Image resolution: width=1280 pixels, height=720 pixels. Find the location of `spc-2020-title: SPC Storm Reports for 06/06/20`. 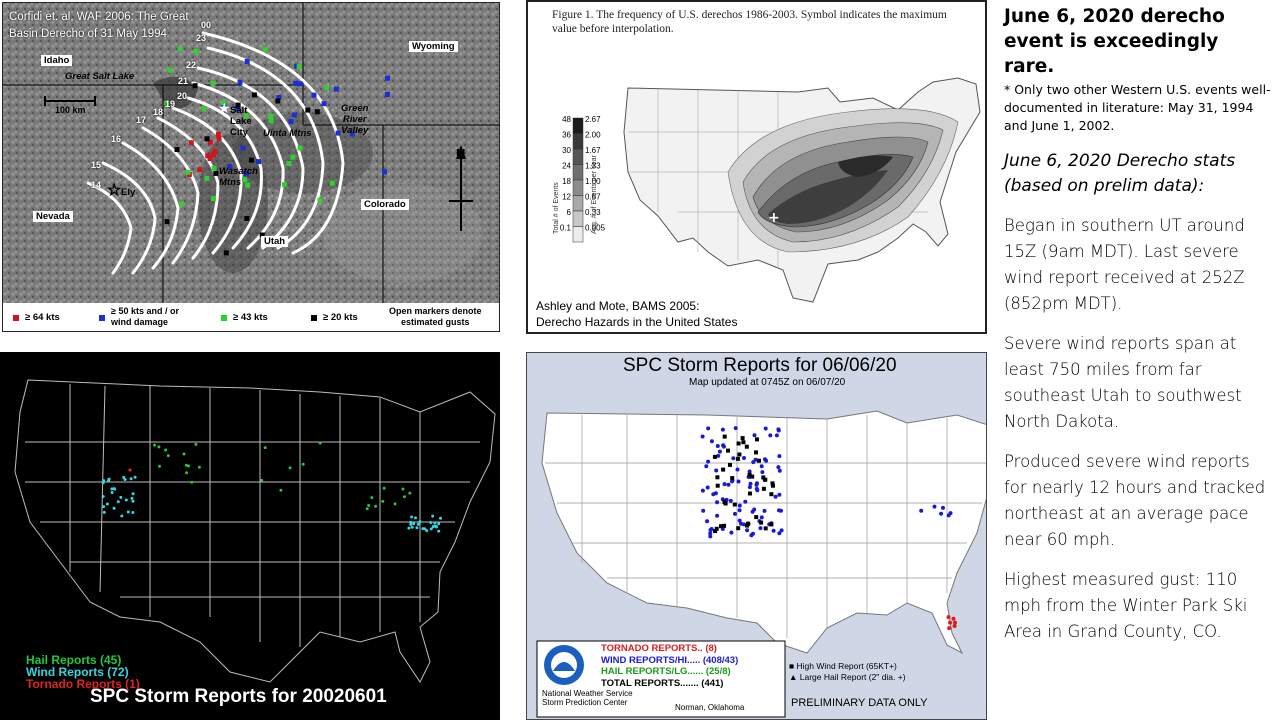

spc-2020-title: SPC Storm Reports for 06/06/20 is located at coordinates (760, 365).